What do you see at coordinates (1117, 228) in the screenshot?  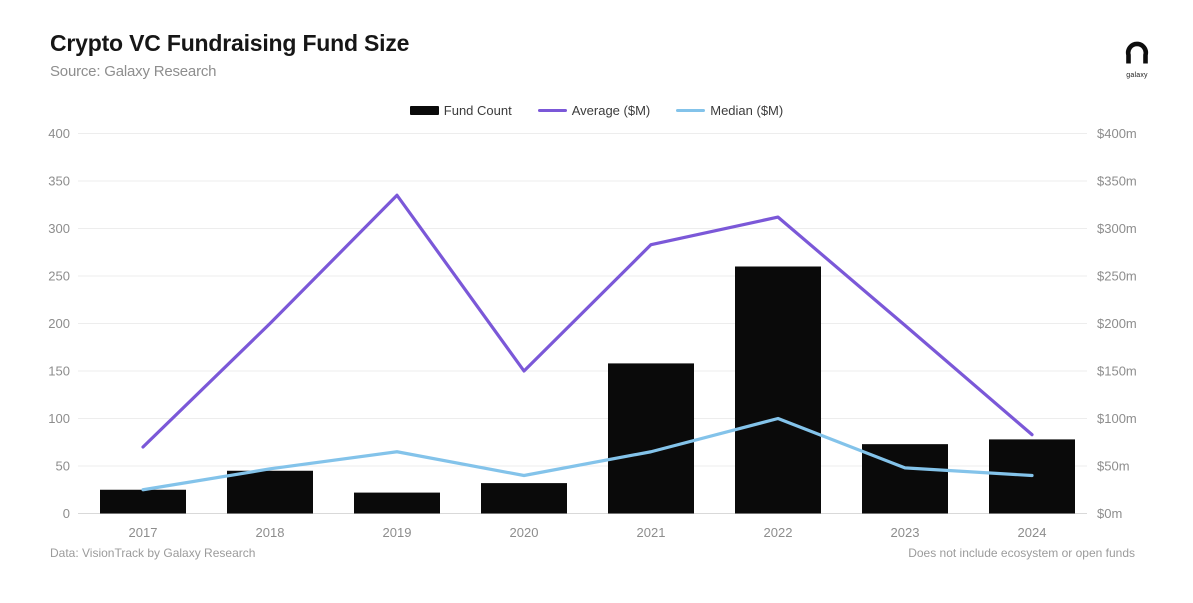 I see `right-axis-tick: $300m` at bounding box center [1117, 228].